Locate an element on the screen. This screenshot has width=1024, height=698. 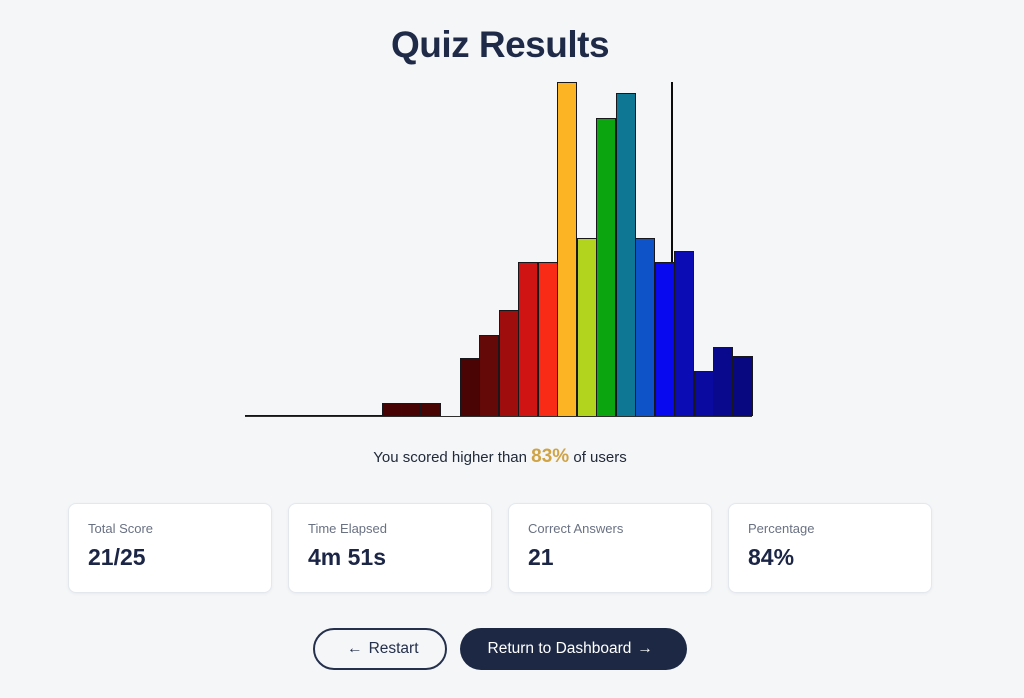
stat-label: Time Elapsed is located at coordinates (347, 528).